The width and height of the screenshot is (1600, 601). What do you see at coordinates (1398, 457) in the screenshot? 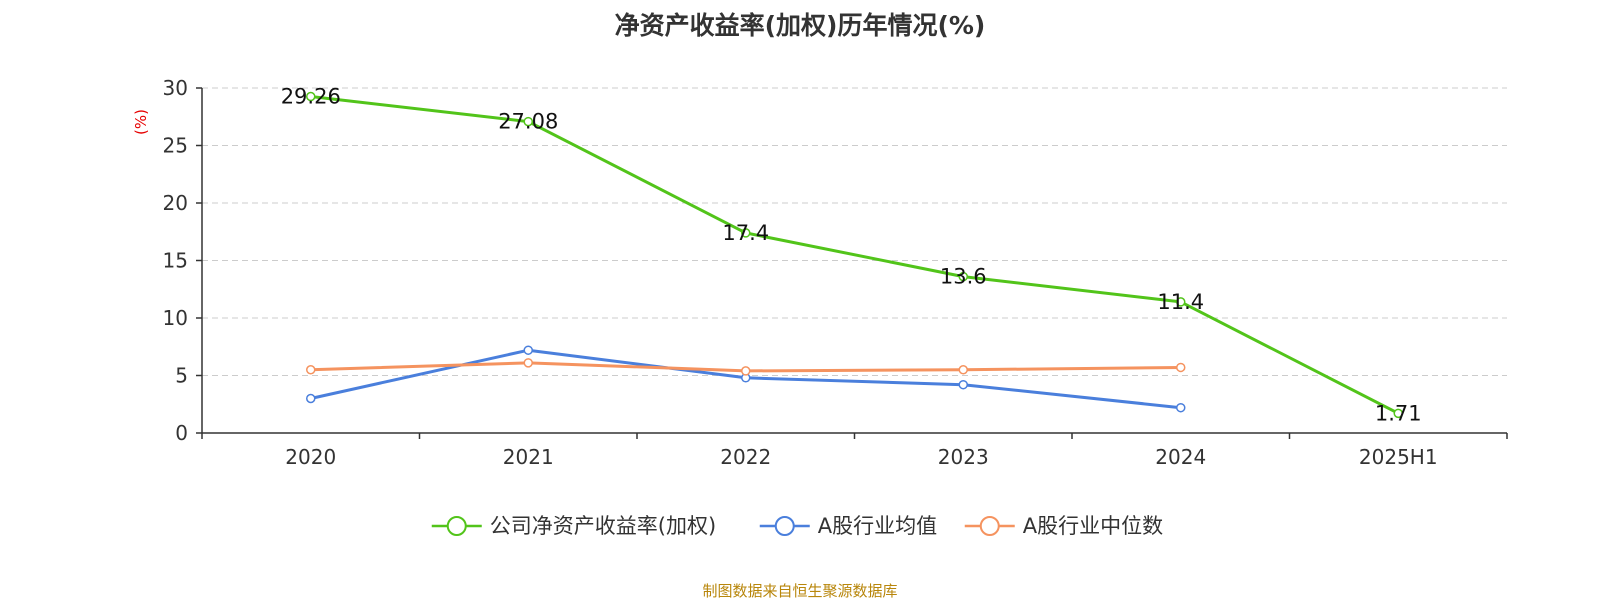
I see `x-tick-label: 2025H1` at bounding box center [1398, 457].